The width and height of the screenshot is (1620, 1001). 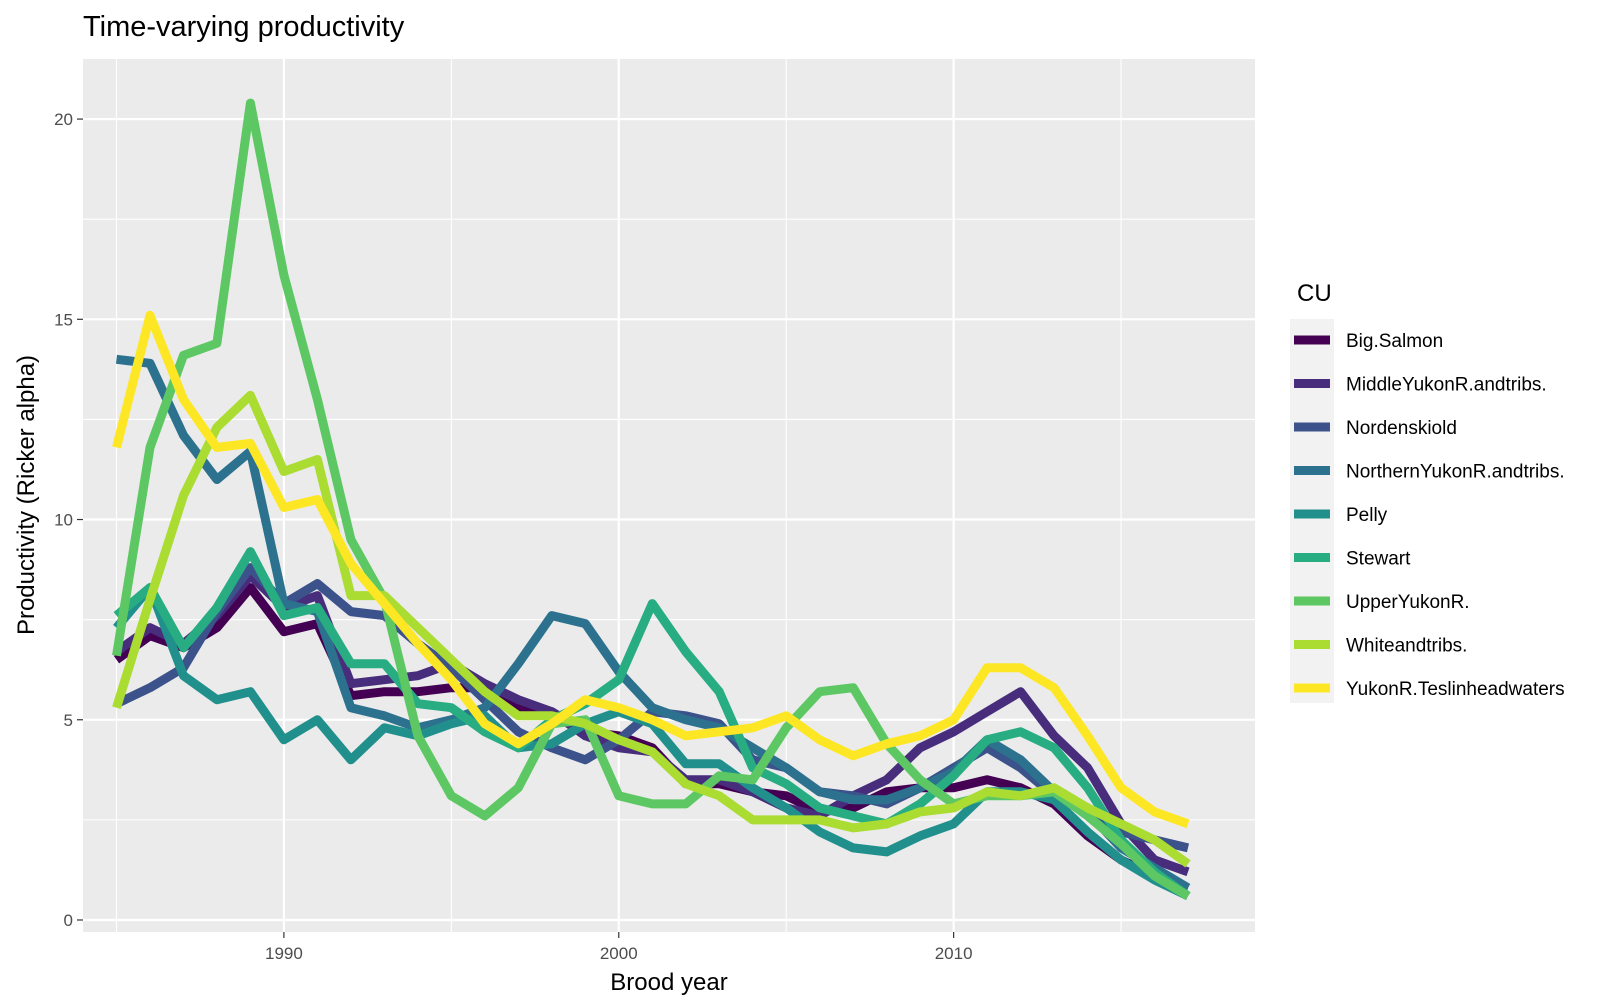 What do you see at coordinates (1401, 428) in the screenshot?
I see `legend-label: Nordenskiold` at bounding box center [1401, 428].